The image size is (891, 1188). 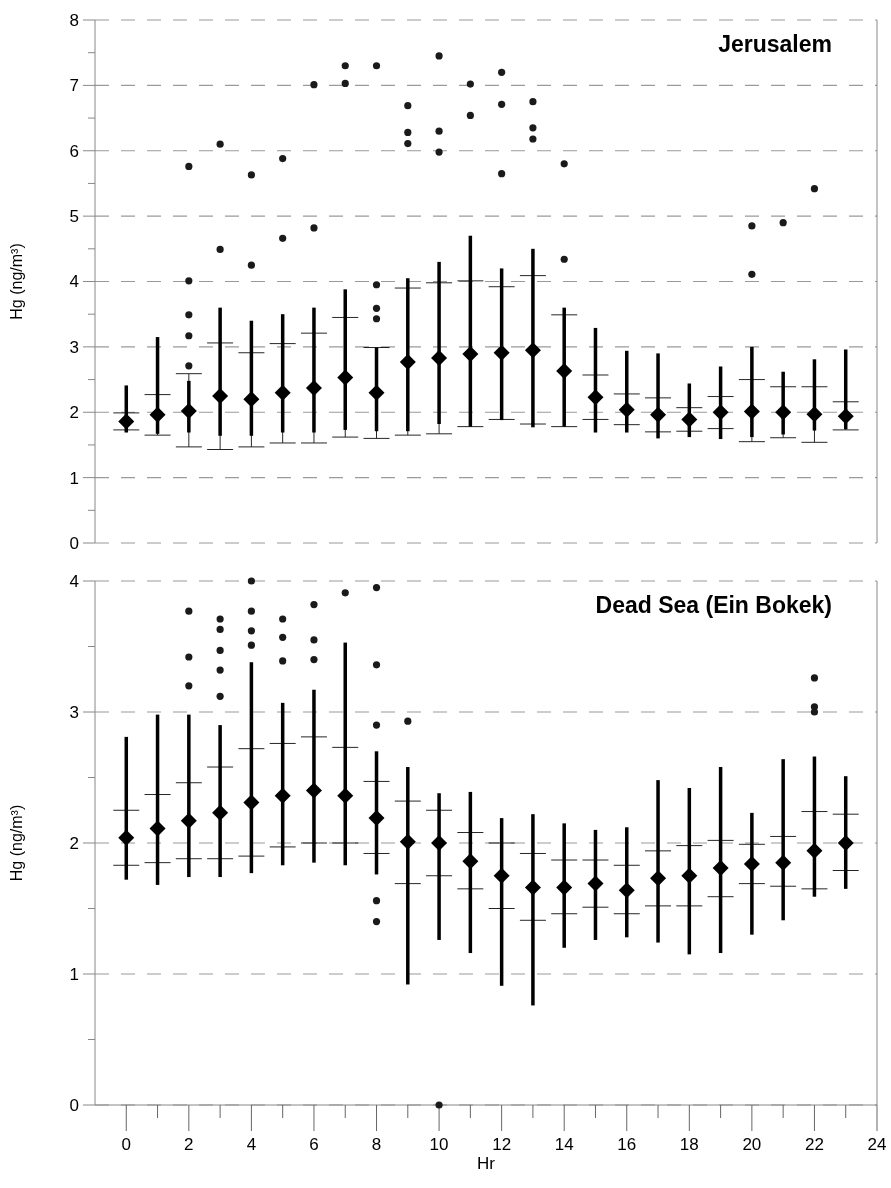 I want to click on x-tick-label: 22, so click(x=814, y=1144).